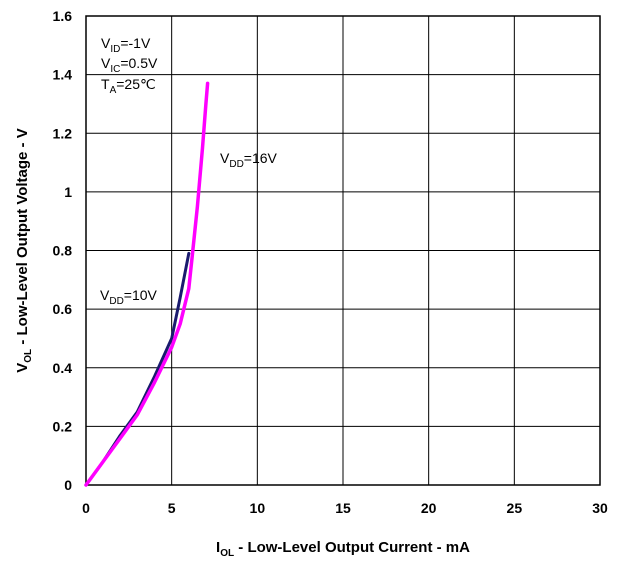 This screenshot has width=619, height=561. I want to click on condition-label: VIC=0.5V, so click(129, 65).